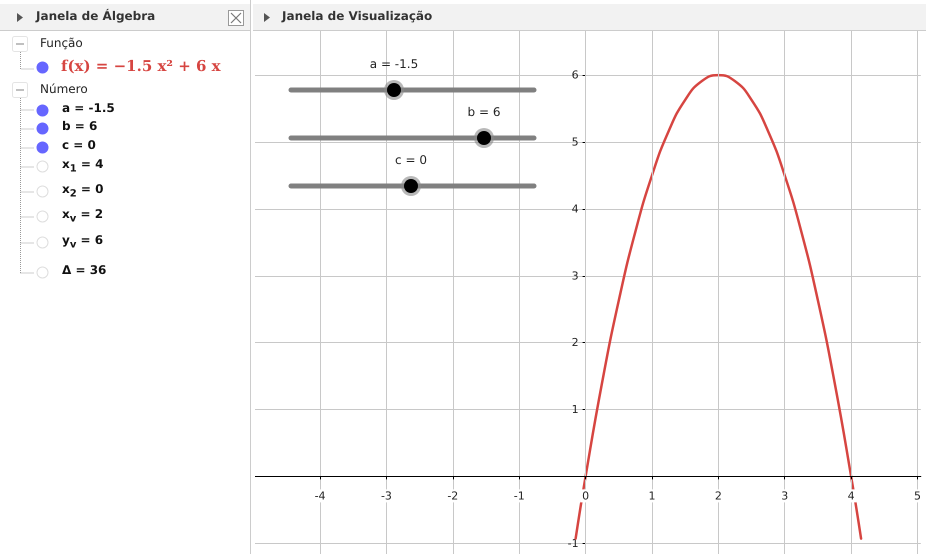  I want to click on y-tick-label: -1, so click(573, 543).